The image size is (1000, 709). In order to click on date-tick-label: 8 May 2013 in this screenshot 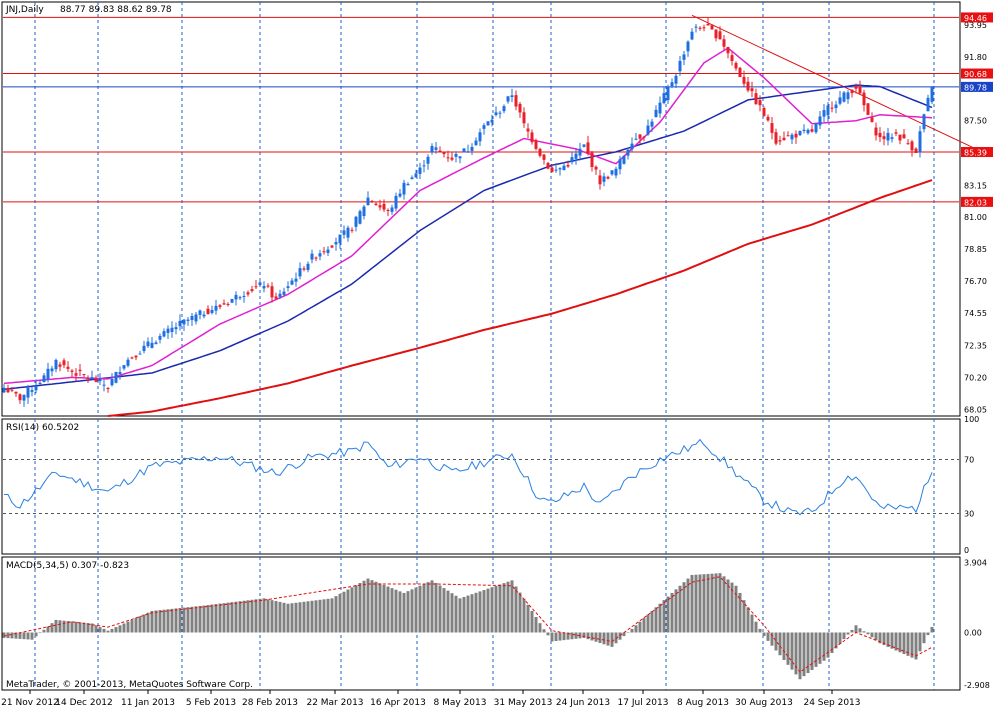, I will do `click(460, 703)`.